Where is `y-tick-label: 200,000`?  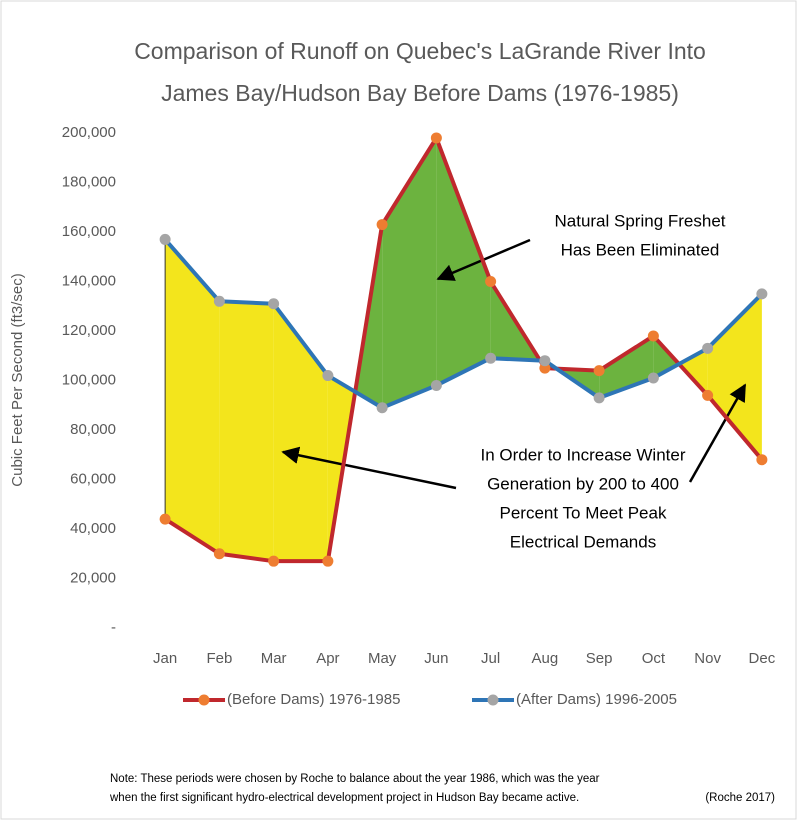
y-tick-label: 200,000 is located at coordinates (89, 132).